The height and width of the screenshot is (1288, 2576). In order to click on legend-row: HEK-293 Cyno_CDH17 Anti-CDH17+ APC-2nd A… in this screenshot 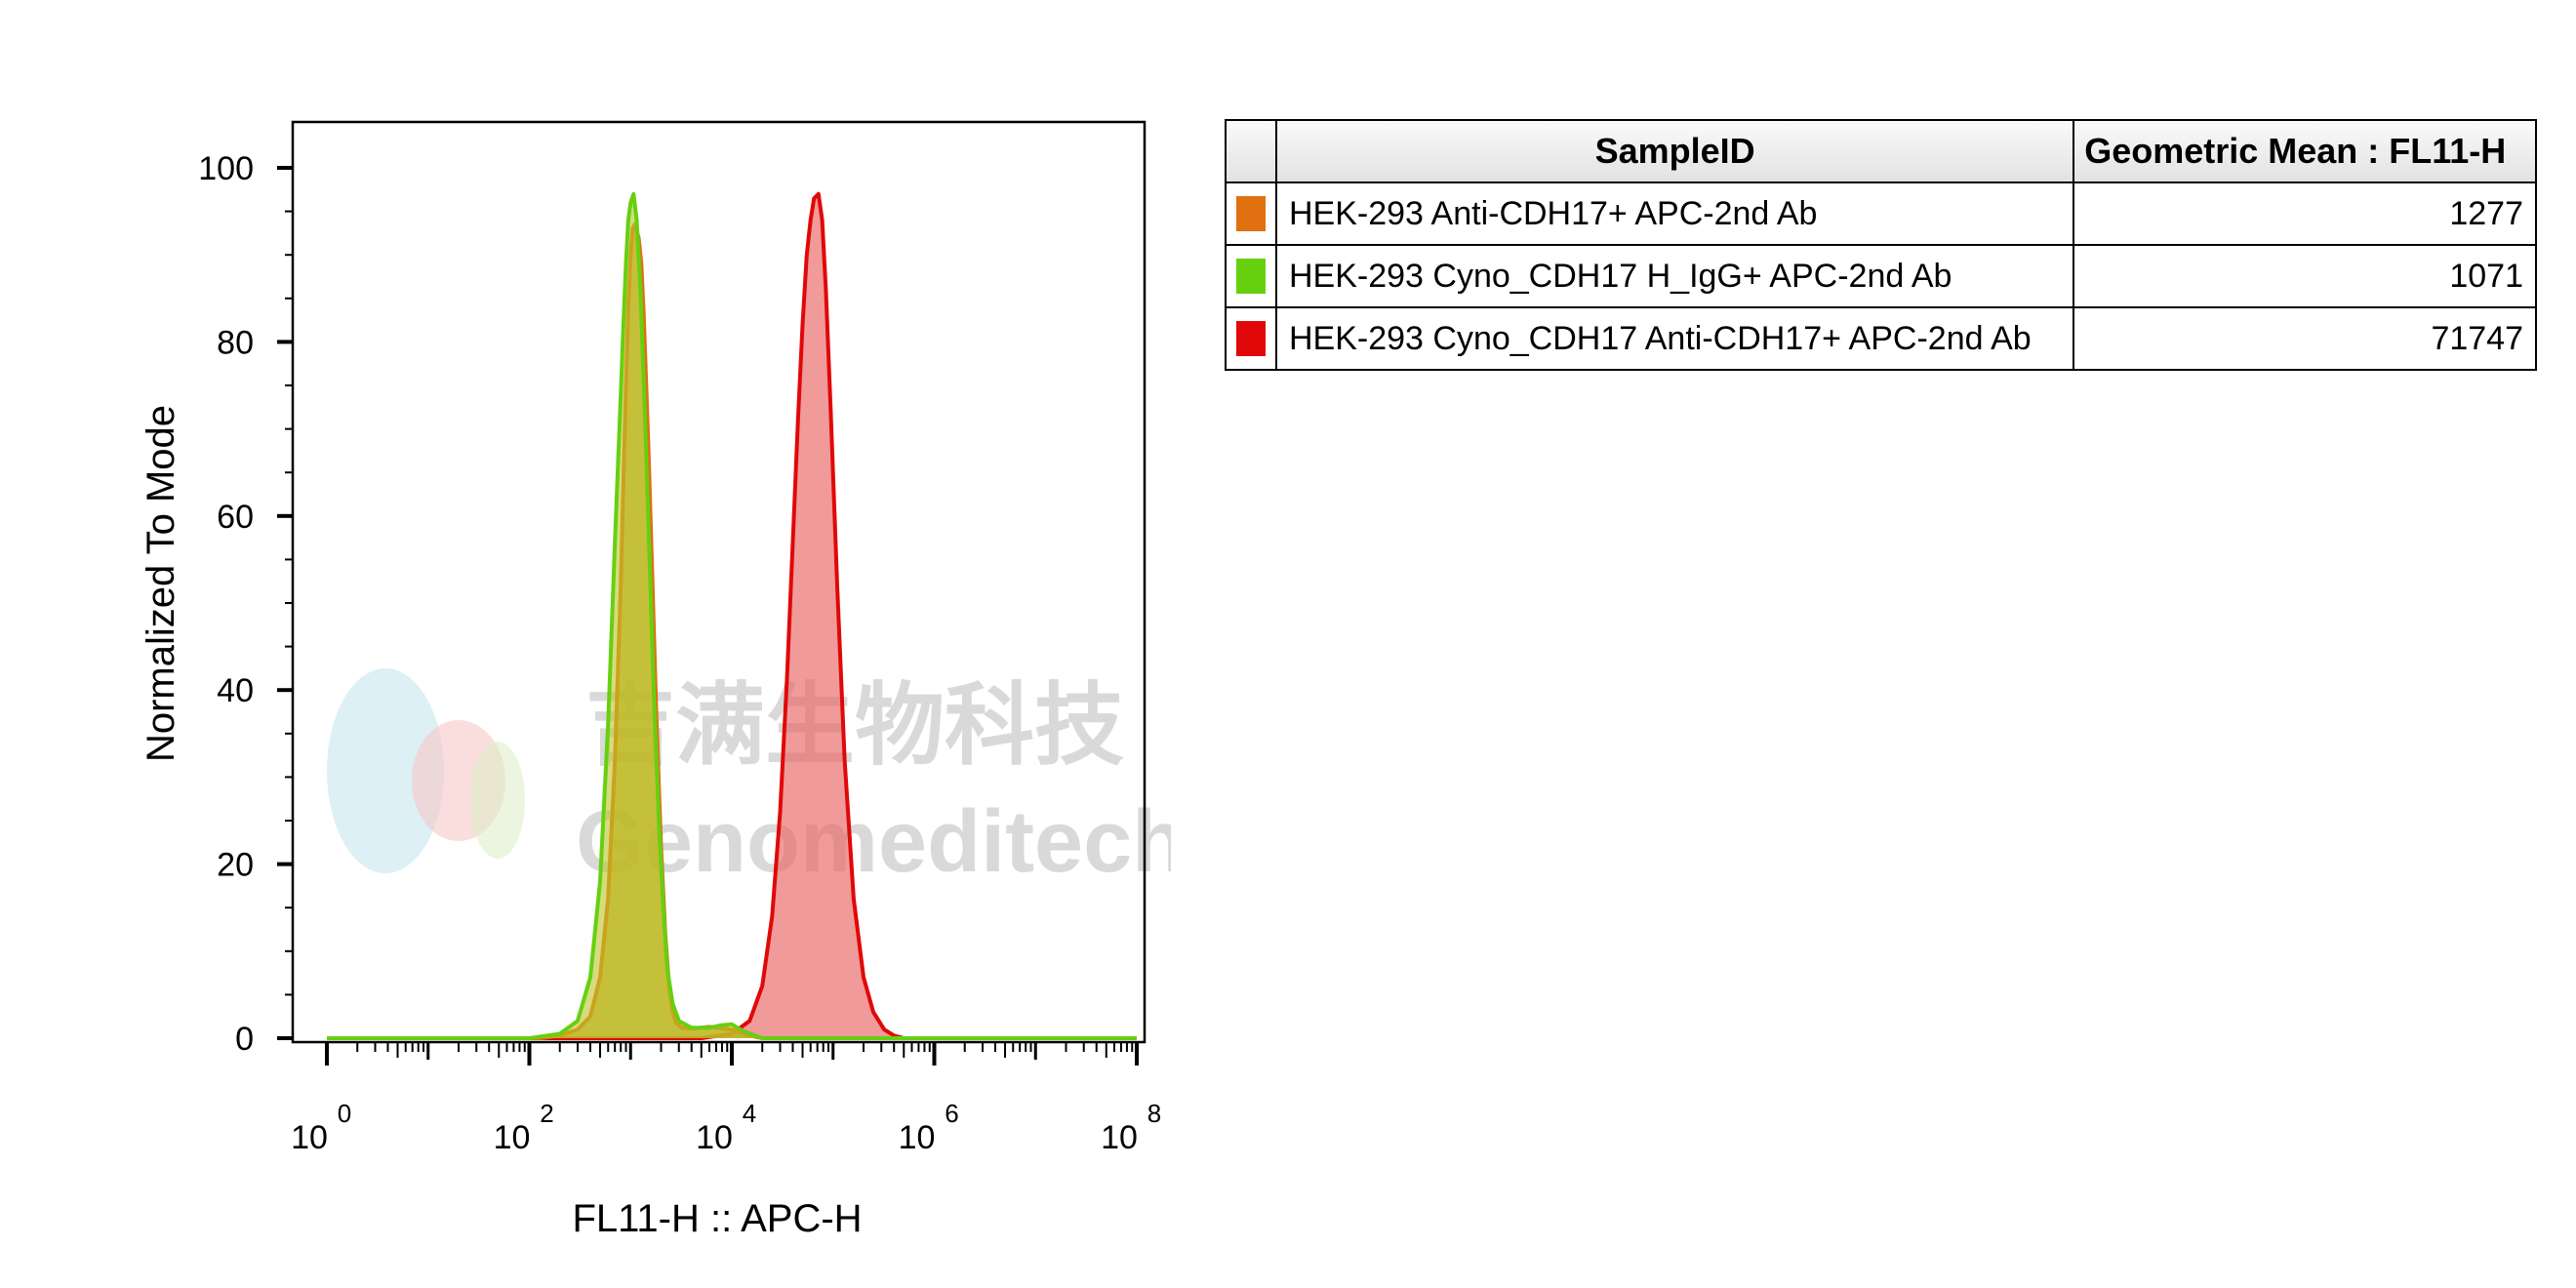, I will do `click(1881, 338)`.